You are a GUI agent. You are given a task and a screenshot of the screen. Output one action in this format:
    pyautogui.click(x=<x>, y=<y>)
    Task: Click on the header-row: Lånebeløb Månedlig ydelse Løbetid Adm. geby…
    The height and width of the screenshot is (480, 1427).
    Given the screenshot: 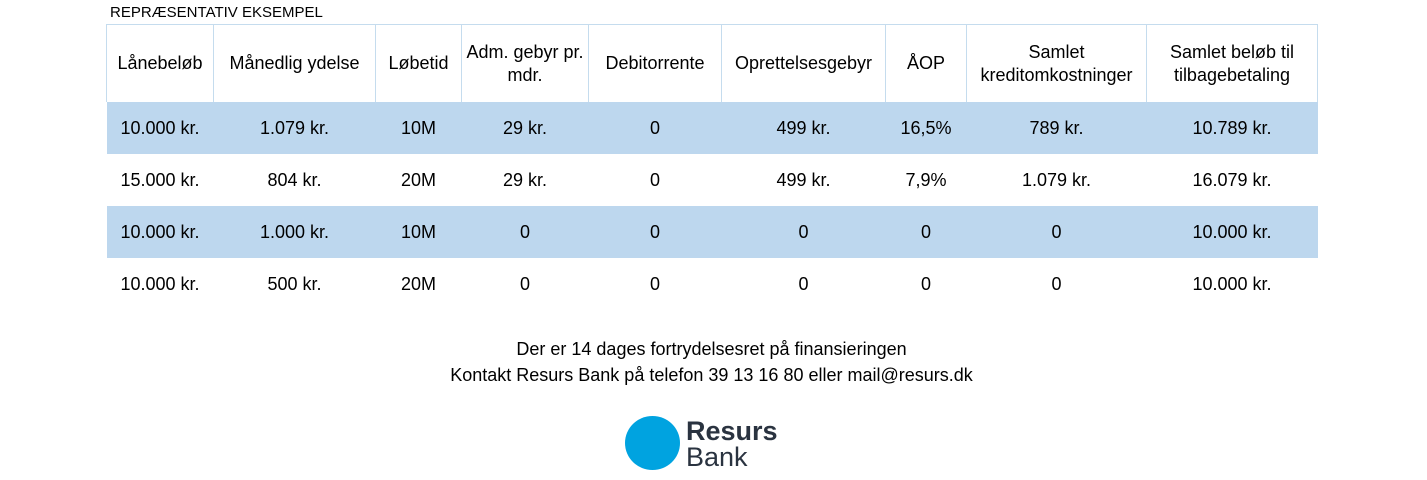 What is the action you would take?
    pyautogui.click(x=712, y=63)
    